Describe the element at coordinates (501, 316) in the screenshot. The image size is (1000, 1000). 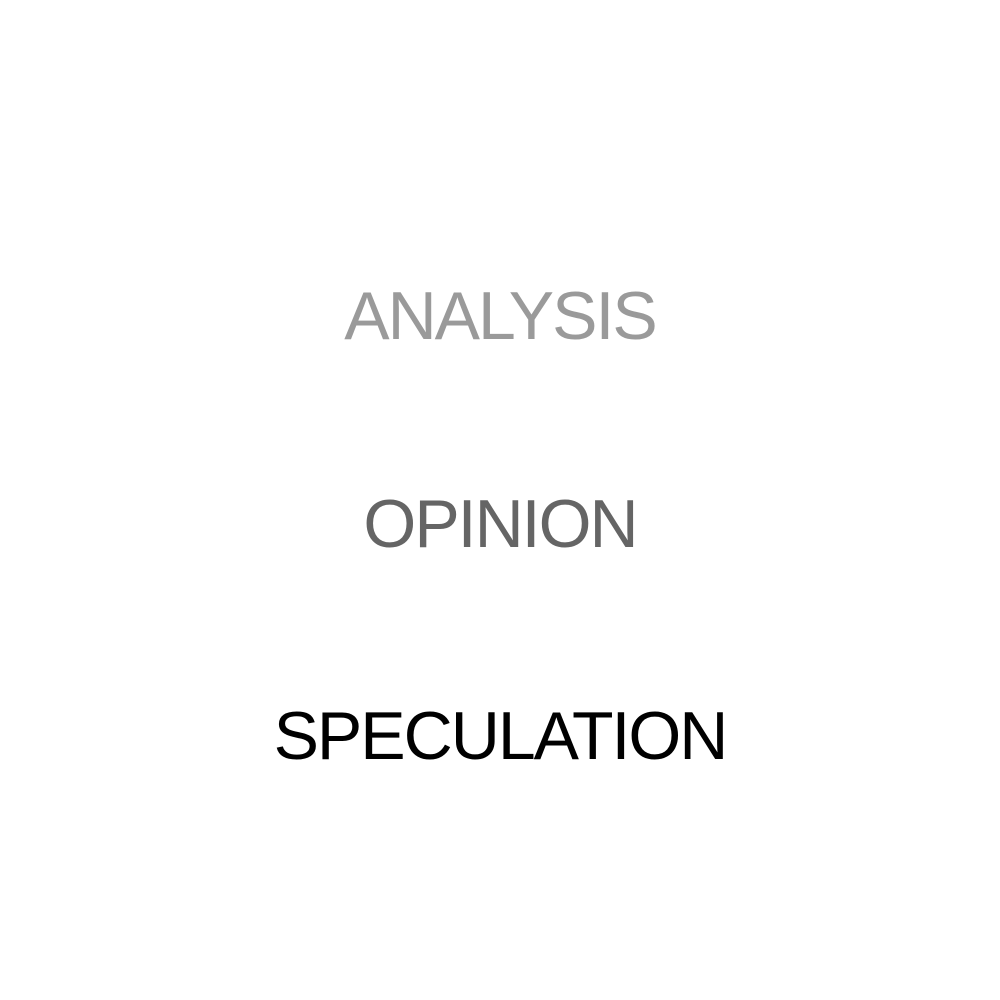
I see `word-analysis: ANALYSIS` at that location.